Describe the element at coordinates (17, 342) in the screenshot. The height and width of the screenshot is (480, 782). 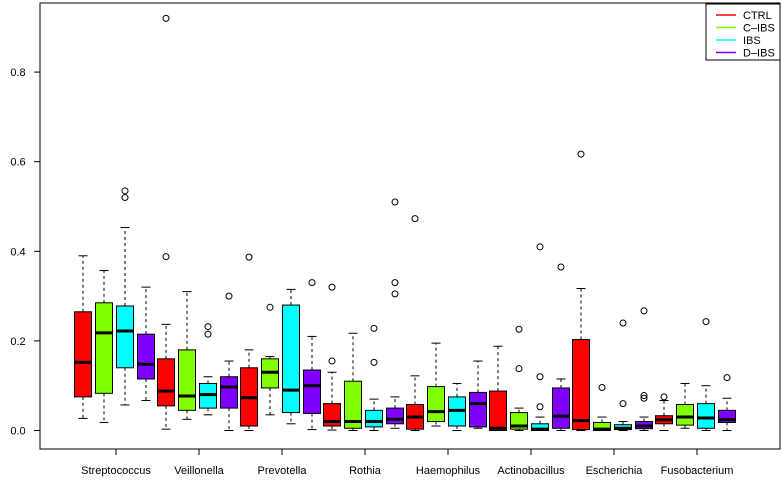
I see `y-tick-label: 0.2` at that location.